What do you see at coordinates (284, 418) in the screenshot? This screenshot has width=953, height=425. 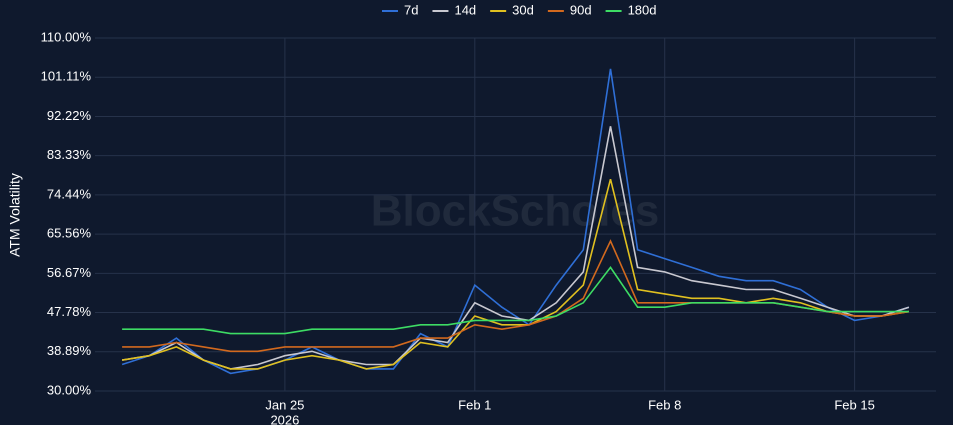 I see `x-tick-sublabel: 2026` at bounding box center [284, 418].